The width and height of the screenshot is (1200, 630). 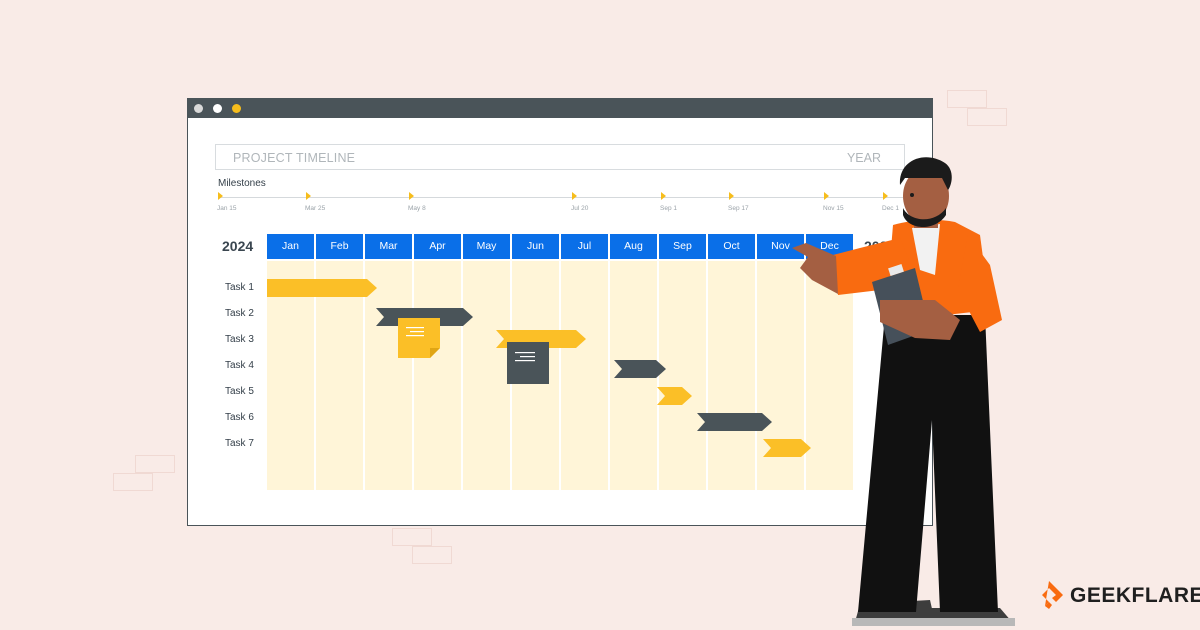 I want to click on month-header: Jan, so click(x=290, y=246).